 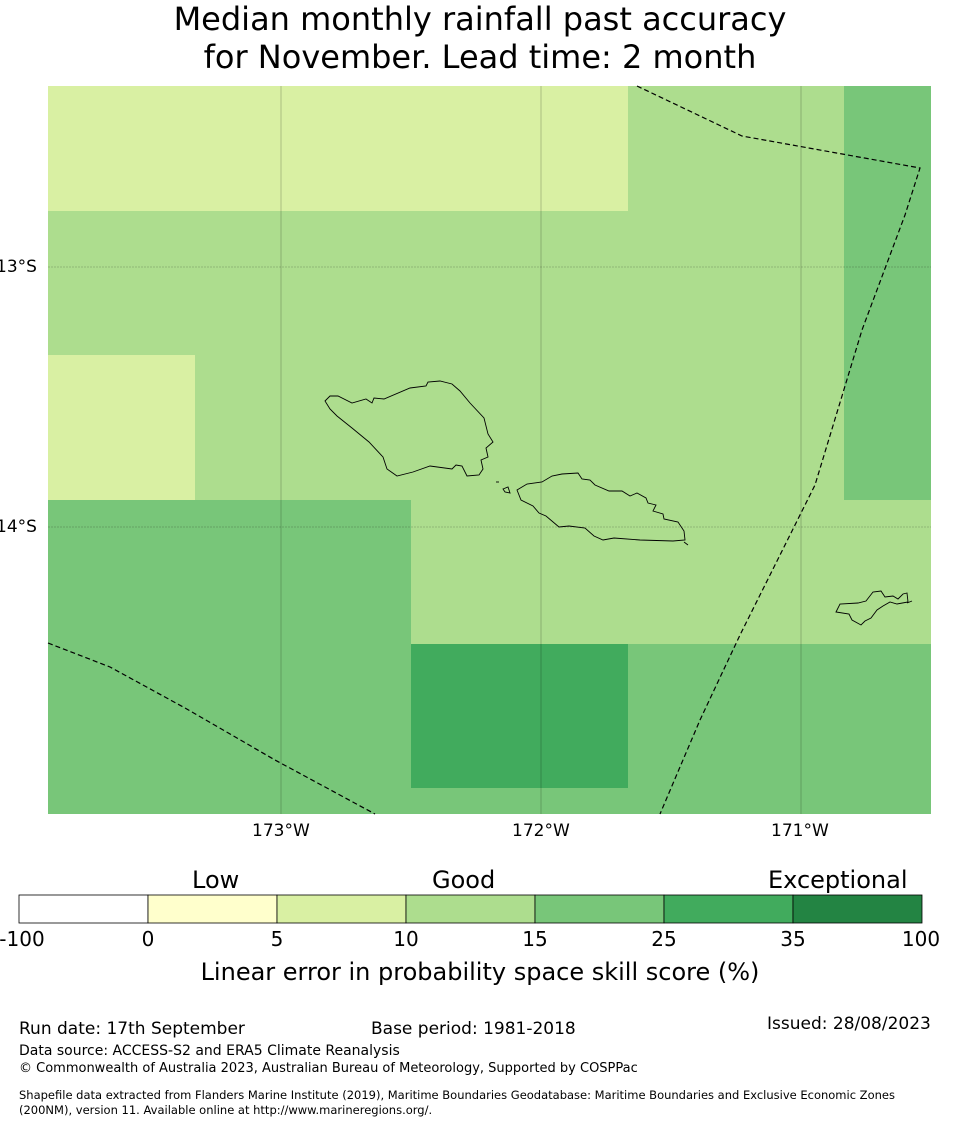 I want to click on colorbar-tick: 10, so click(x=406, y=939).